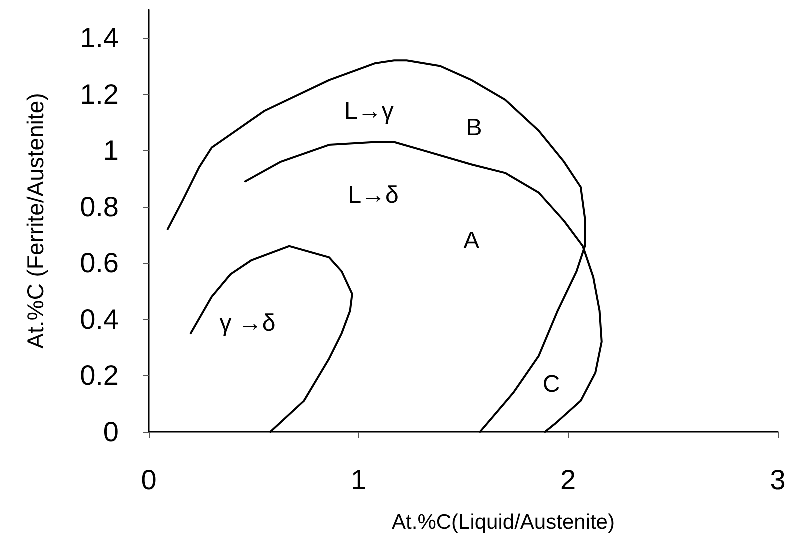 This screenshot has width=800, height=547. I want to click on annotation: γ →δ, so click(248, 324).